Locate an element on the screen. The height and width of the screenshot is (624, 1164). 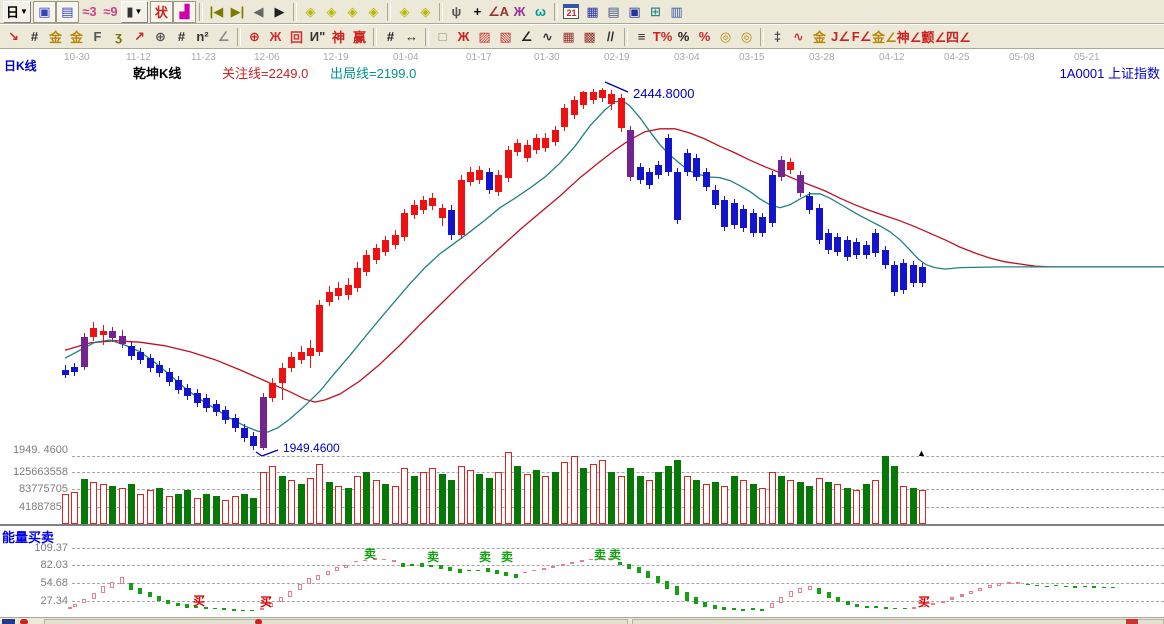
gold-analysis2-icon: 金 is located at coordinates (76, 37).